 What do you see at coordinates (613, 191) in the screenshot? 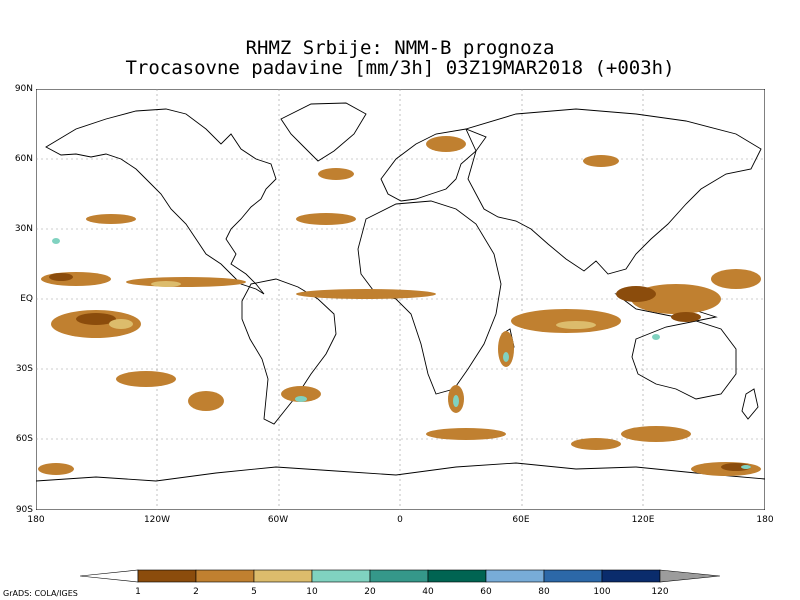
I see `asia-outline` at bounding box center [613, 191].